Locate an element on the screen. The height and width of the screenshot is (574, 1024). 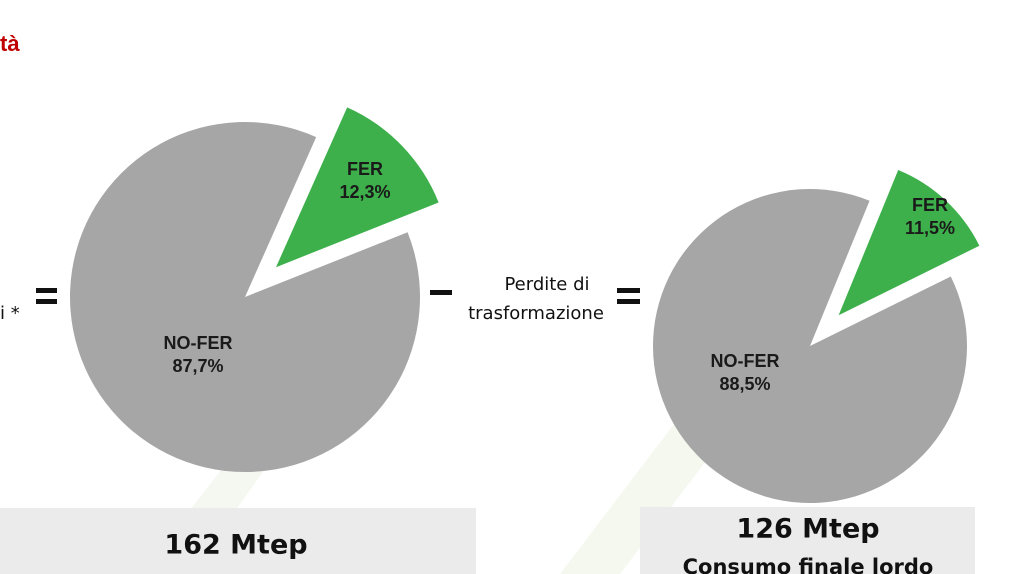
total-label: 162 Mtep is located at coordinates (235, 545).